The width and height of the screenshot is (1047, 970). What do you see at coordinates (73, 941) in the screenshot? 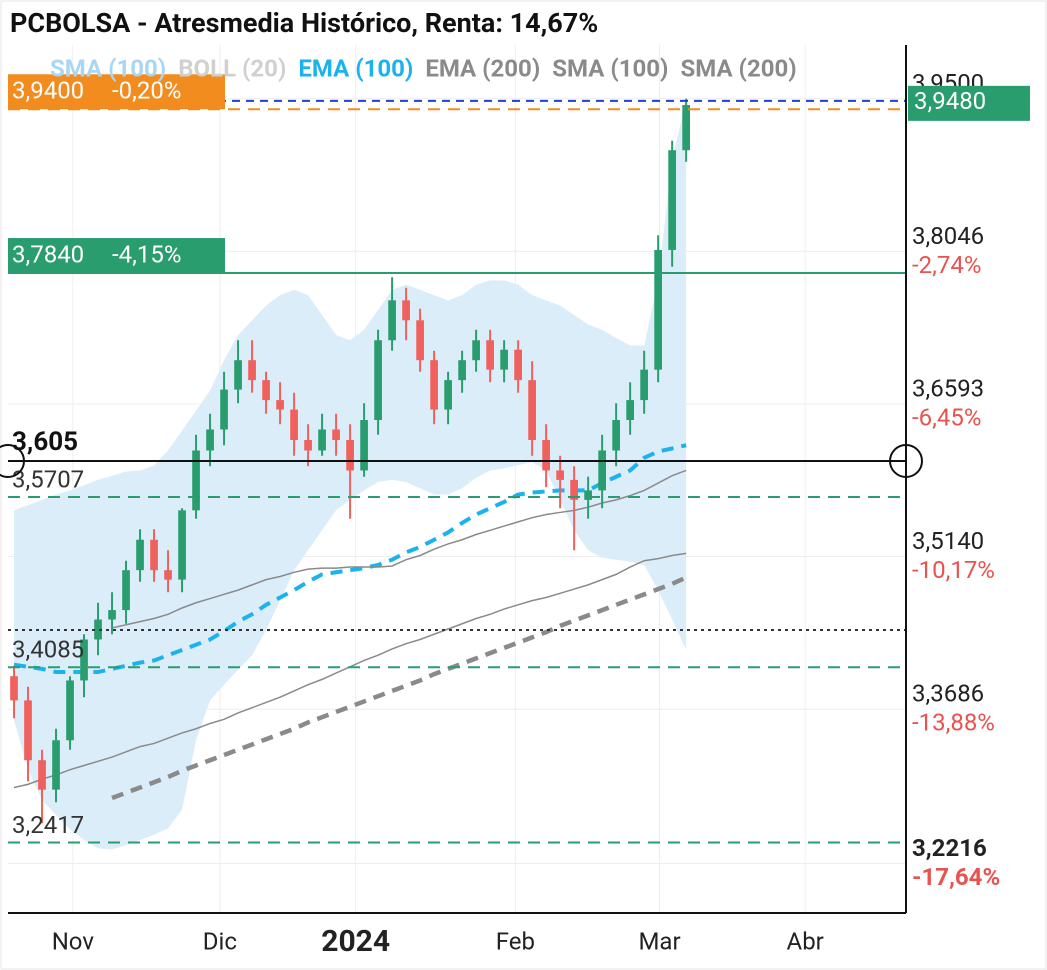
I see `x-tick-label: Nov` at bounding box center [73, 941].